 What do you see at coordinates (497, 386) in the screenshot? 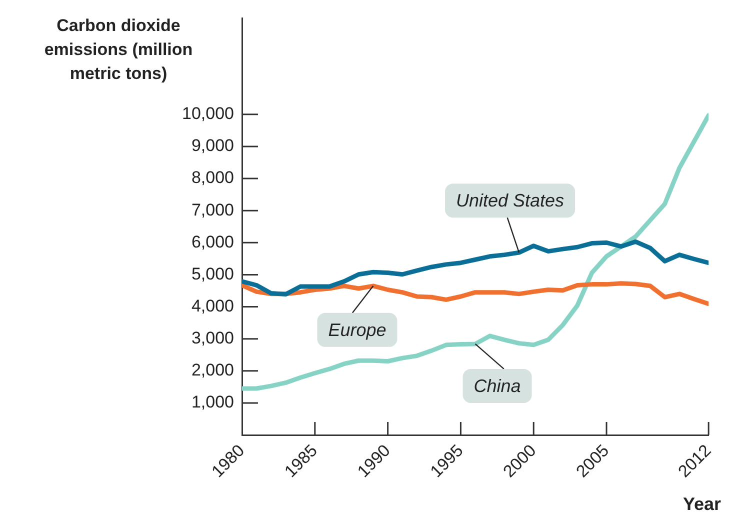
I see `series-label: China` at bounding box center [497, 386].